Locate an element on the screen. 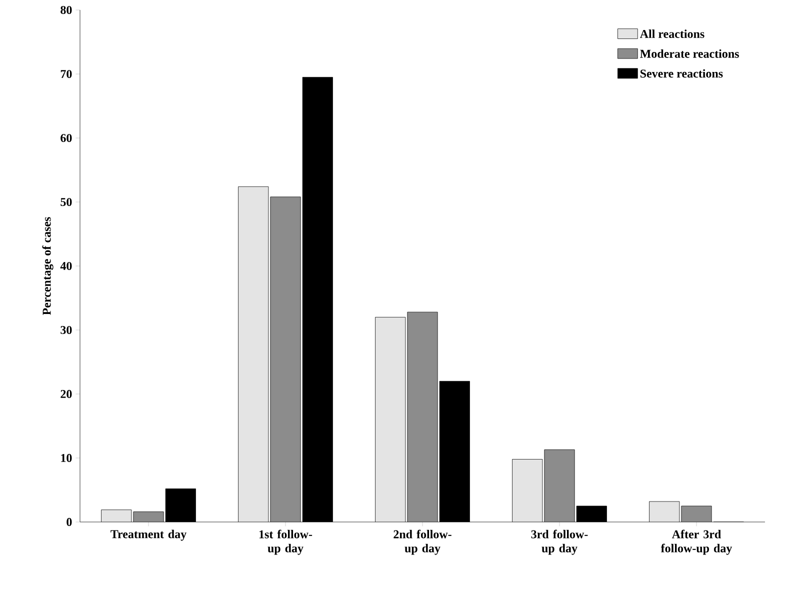 This screenshot has width=803, height=602. y-tick-label: 30 is located at coordinates (66, 330).